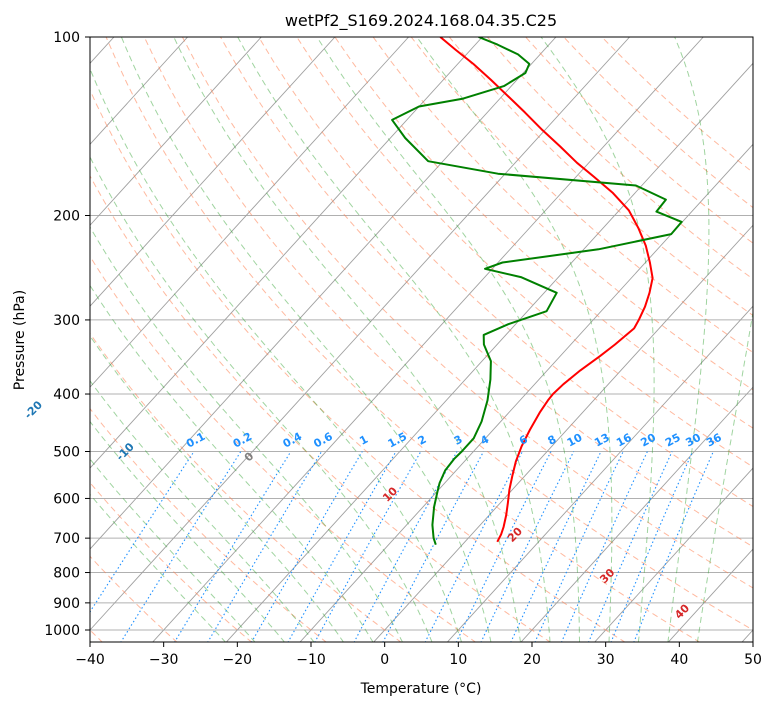  What do you see at coordinates (66, 499) in the screenshot?
I see `y-tick-label: 600` at bounding box center [66, 499].